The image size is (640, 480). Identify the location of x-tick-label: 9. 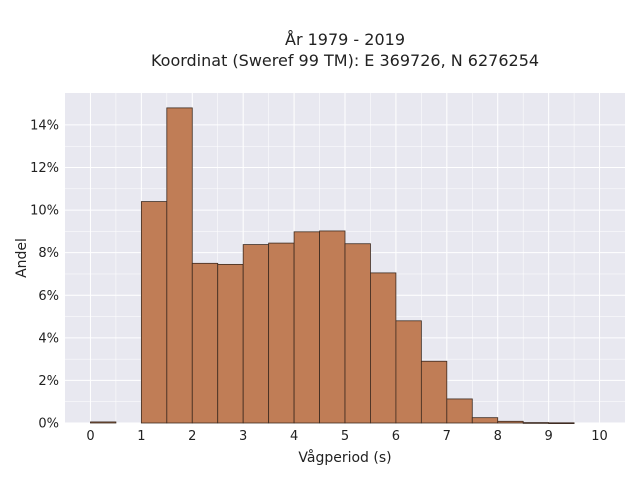
(548, 436).